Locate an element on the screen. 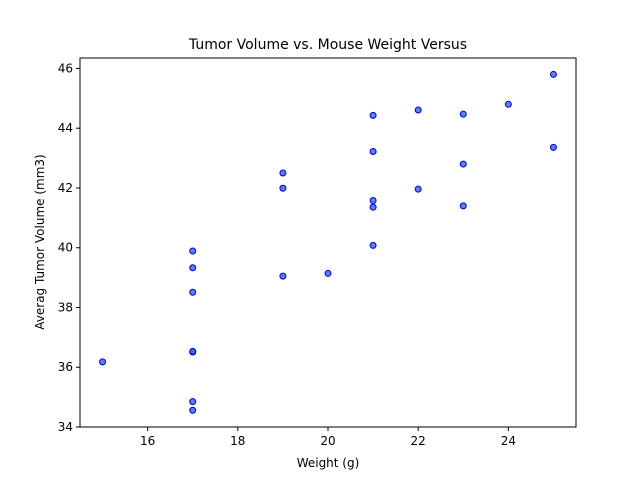 The width and height of the screenshot is (640, 480). y-tick-label-5: 44 is located at coordinates (65, 128).